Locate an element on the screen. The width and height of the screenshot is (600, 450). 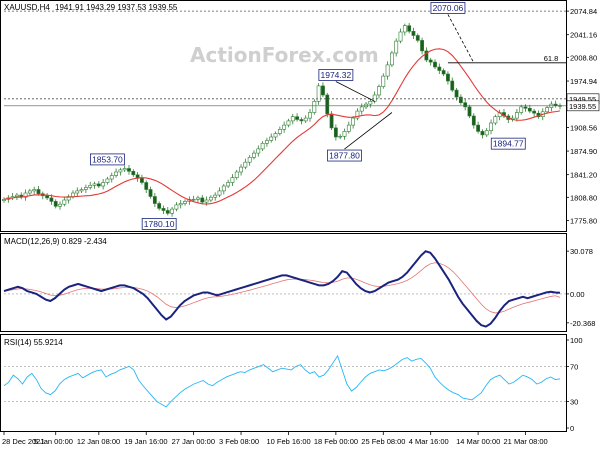
annotation-label: 1894.77 is located at coordinates (508, 144).